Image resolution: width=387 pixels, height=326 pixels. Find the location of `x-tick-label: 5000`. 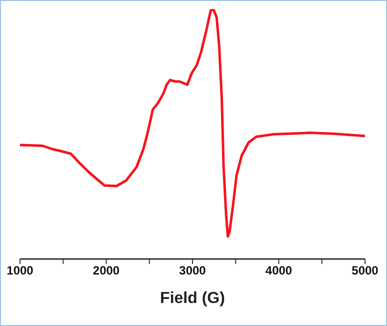

x-tick-label: 5000 is located at coordinates (365, 271).